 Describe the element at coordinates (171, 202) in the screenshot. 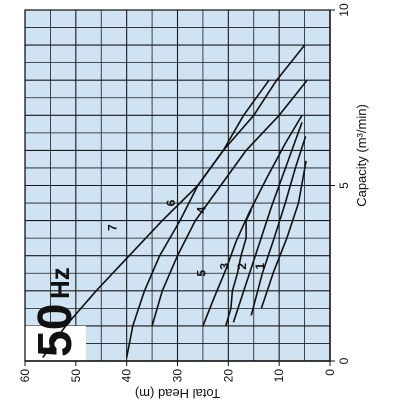

I see `curve-label-6: 6` at that location.